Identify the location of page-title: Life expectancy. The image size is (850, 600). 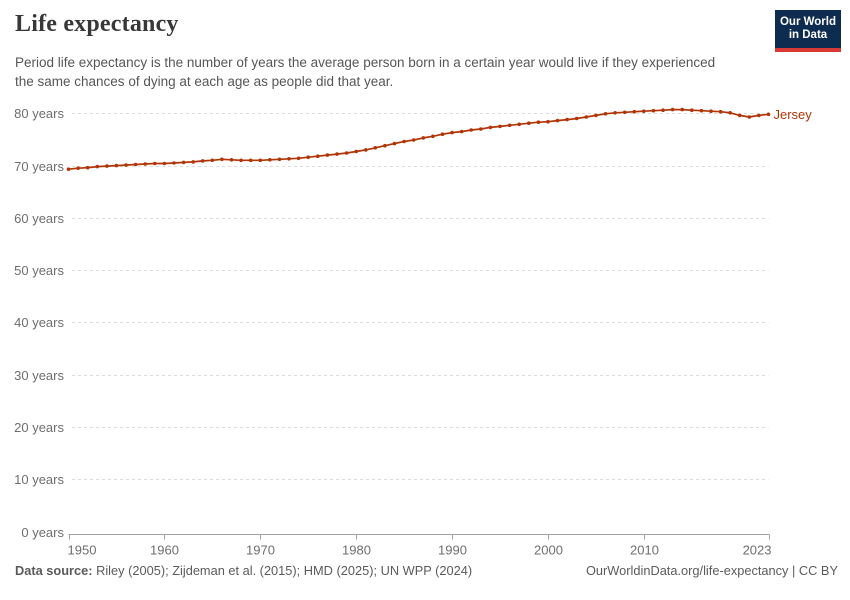
(97, 24).